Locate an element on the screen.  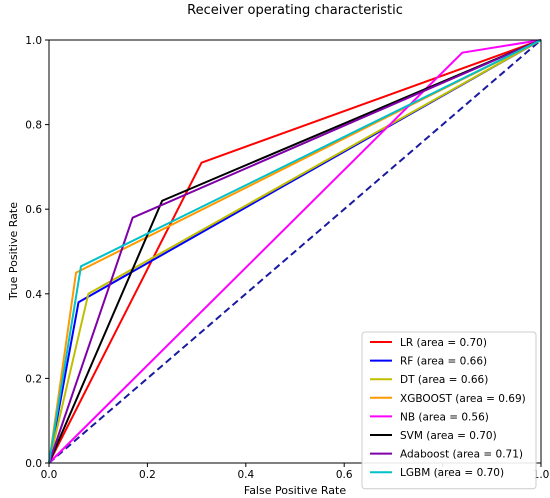
legend-entry-label: Adaboost (area = 0.71) is located at coordinates (461, 455).